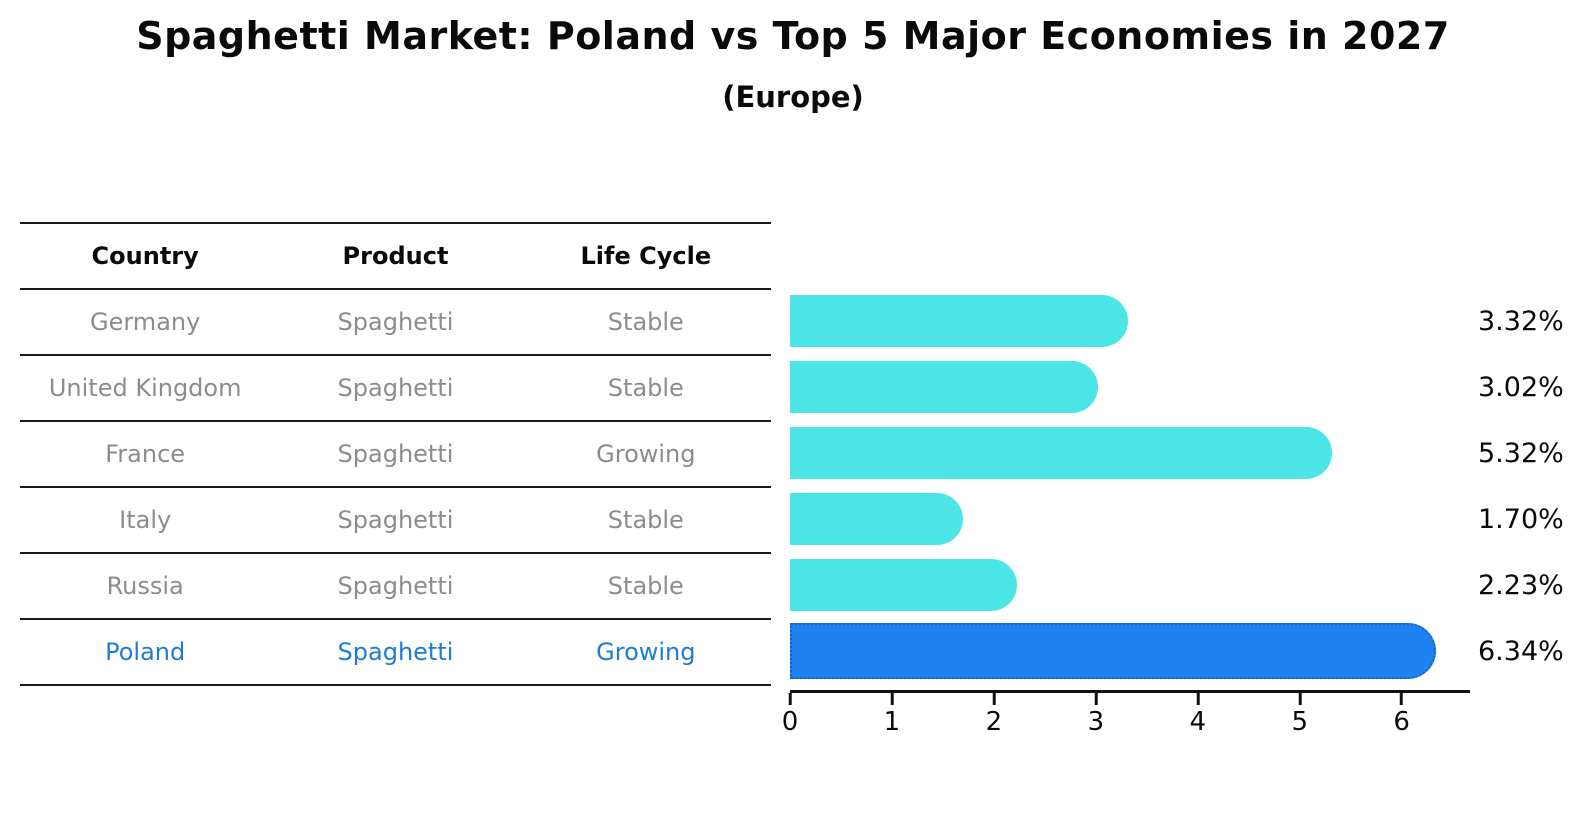  What do you see at coordinates (1401, 722) in the screenshot?
I see `x-axis-tick-label: 6` at bounding box center [1401, 722].